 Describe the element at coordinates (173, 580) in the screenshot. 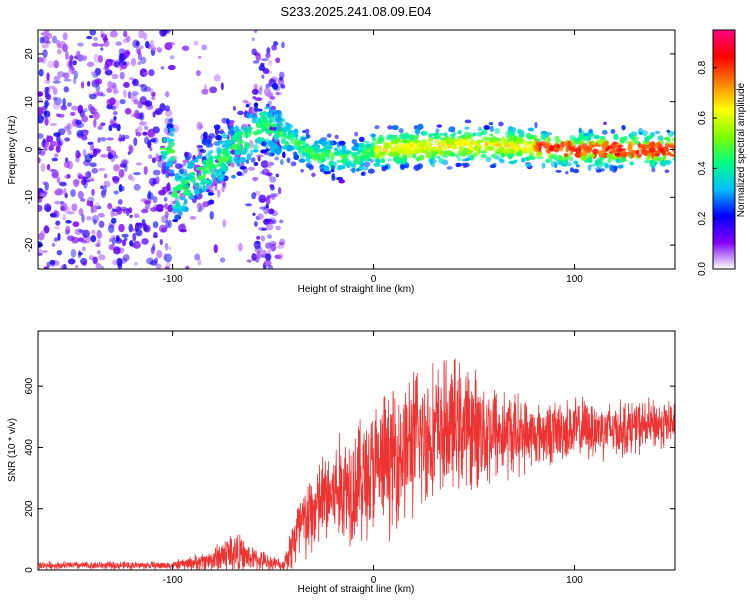

I see `x-tick-label: -100` at that location.